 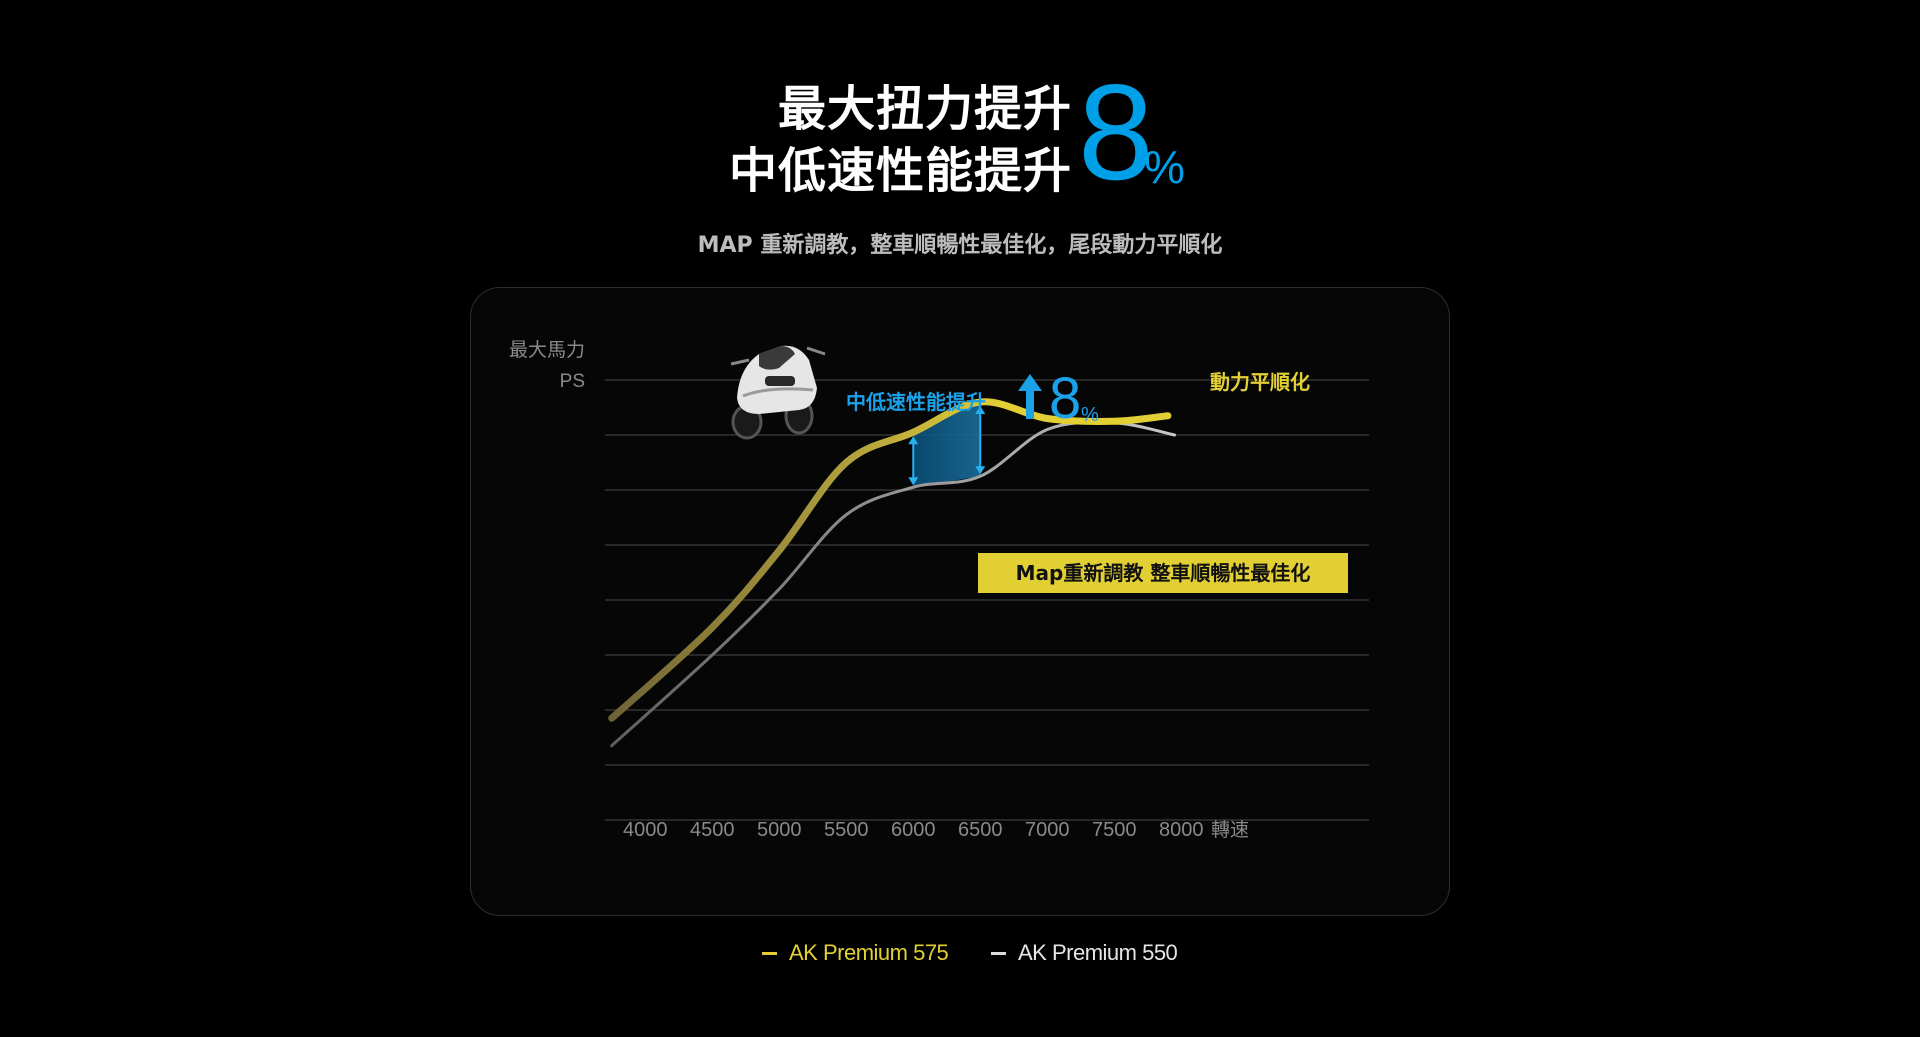 What do you see at coordinates (1047, 830) in the screenshot?
I see `x-tick-label: 7000` at bounding box center [1047, 830].